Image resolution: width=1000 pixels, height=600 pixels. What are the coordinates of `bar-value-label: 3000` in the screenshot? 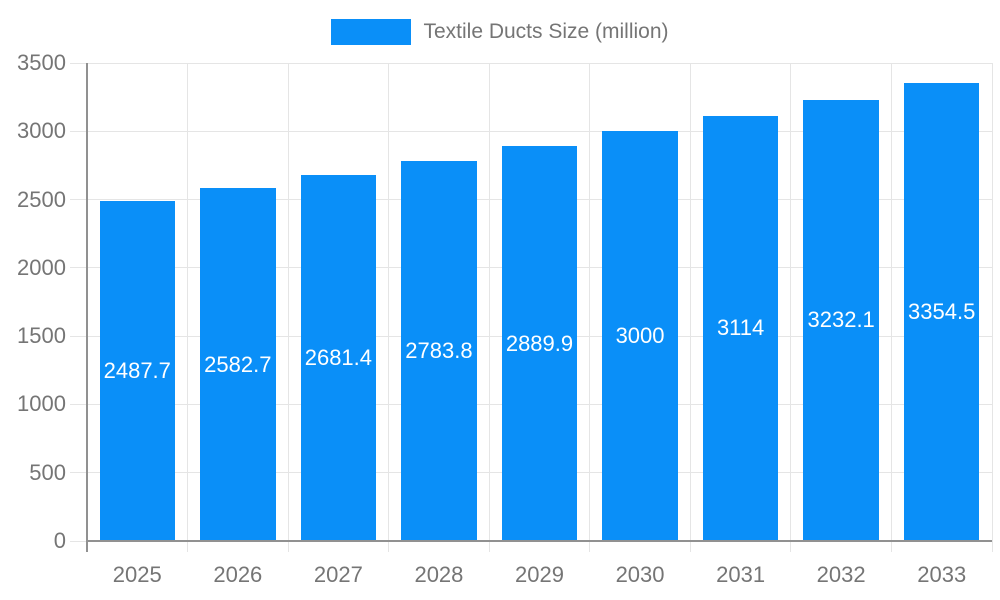 It's located at (640, 336).